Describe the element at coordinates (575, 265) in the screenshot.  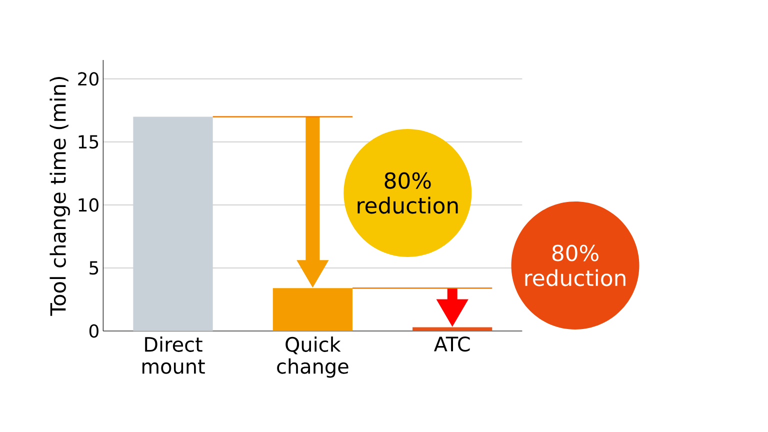
I see `text: 80% reduction` at that location.